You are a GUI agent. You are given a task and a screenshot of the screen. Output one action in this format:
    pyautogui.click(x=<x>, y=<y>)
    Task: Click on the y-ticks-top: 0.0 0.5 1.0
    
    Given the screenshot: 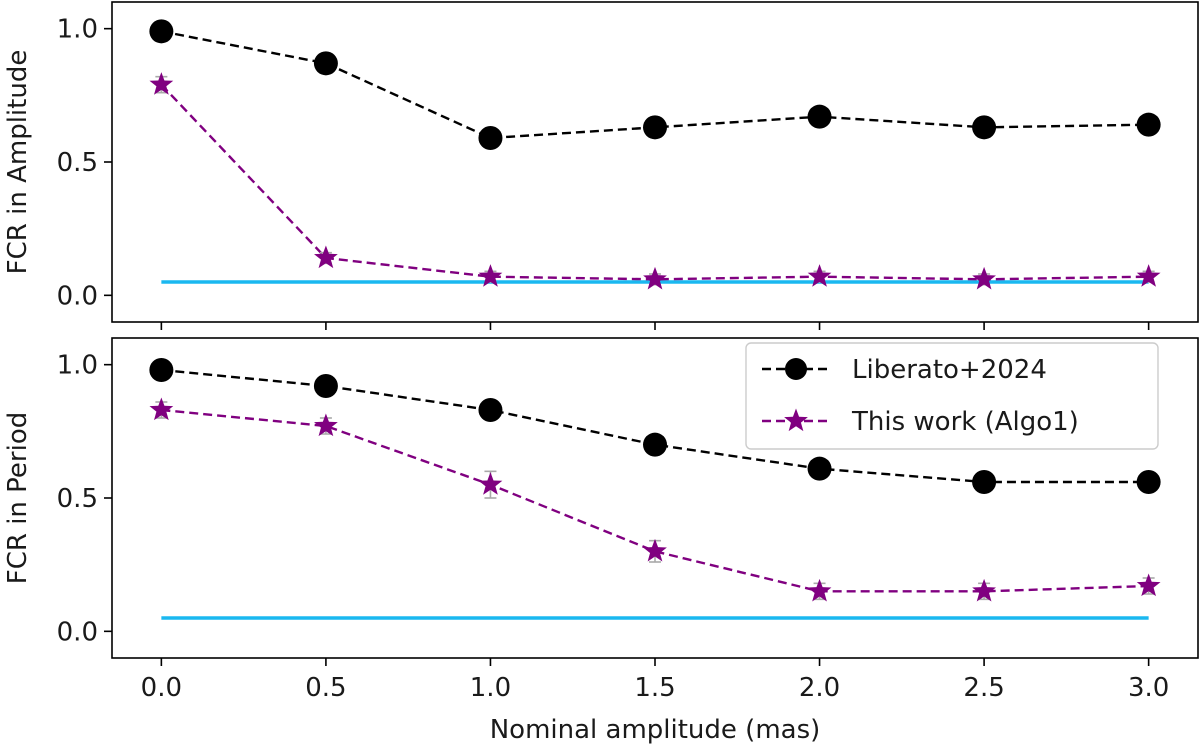 What is the action you would take?
    pyautogui.click(x=84, y=163)
    